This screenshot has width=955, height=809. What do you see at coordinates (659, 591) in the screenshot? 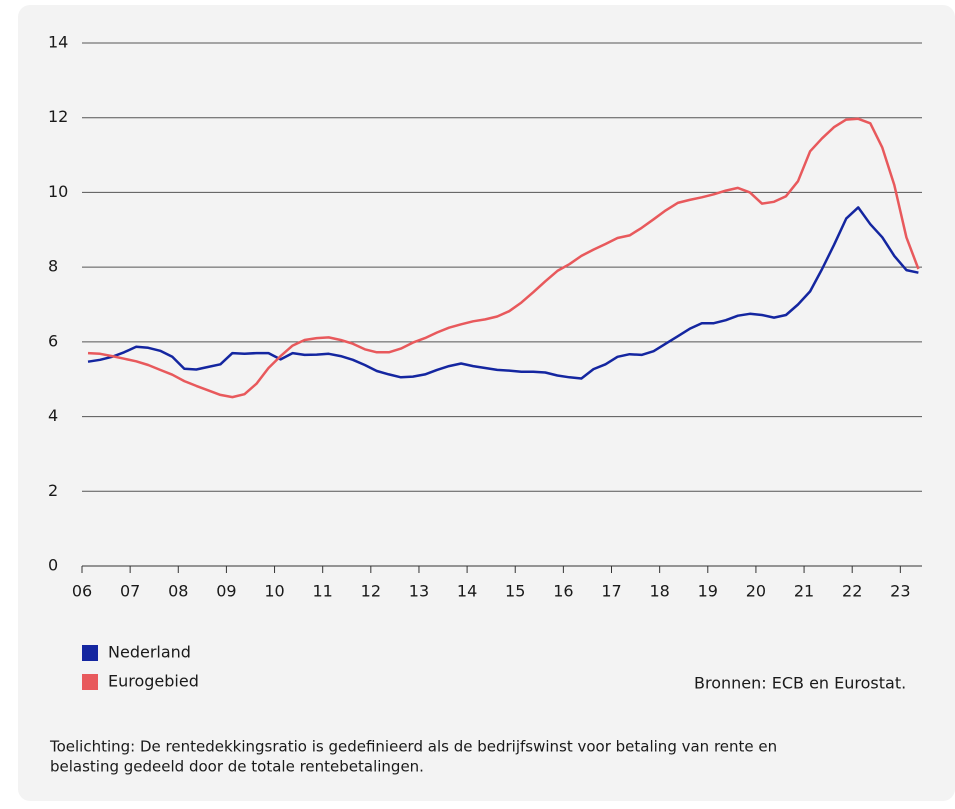
I see `x-tick-label: 18` at bounding box center [659, 591].